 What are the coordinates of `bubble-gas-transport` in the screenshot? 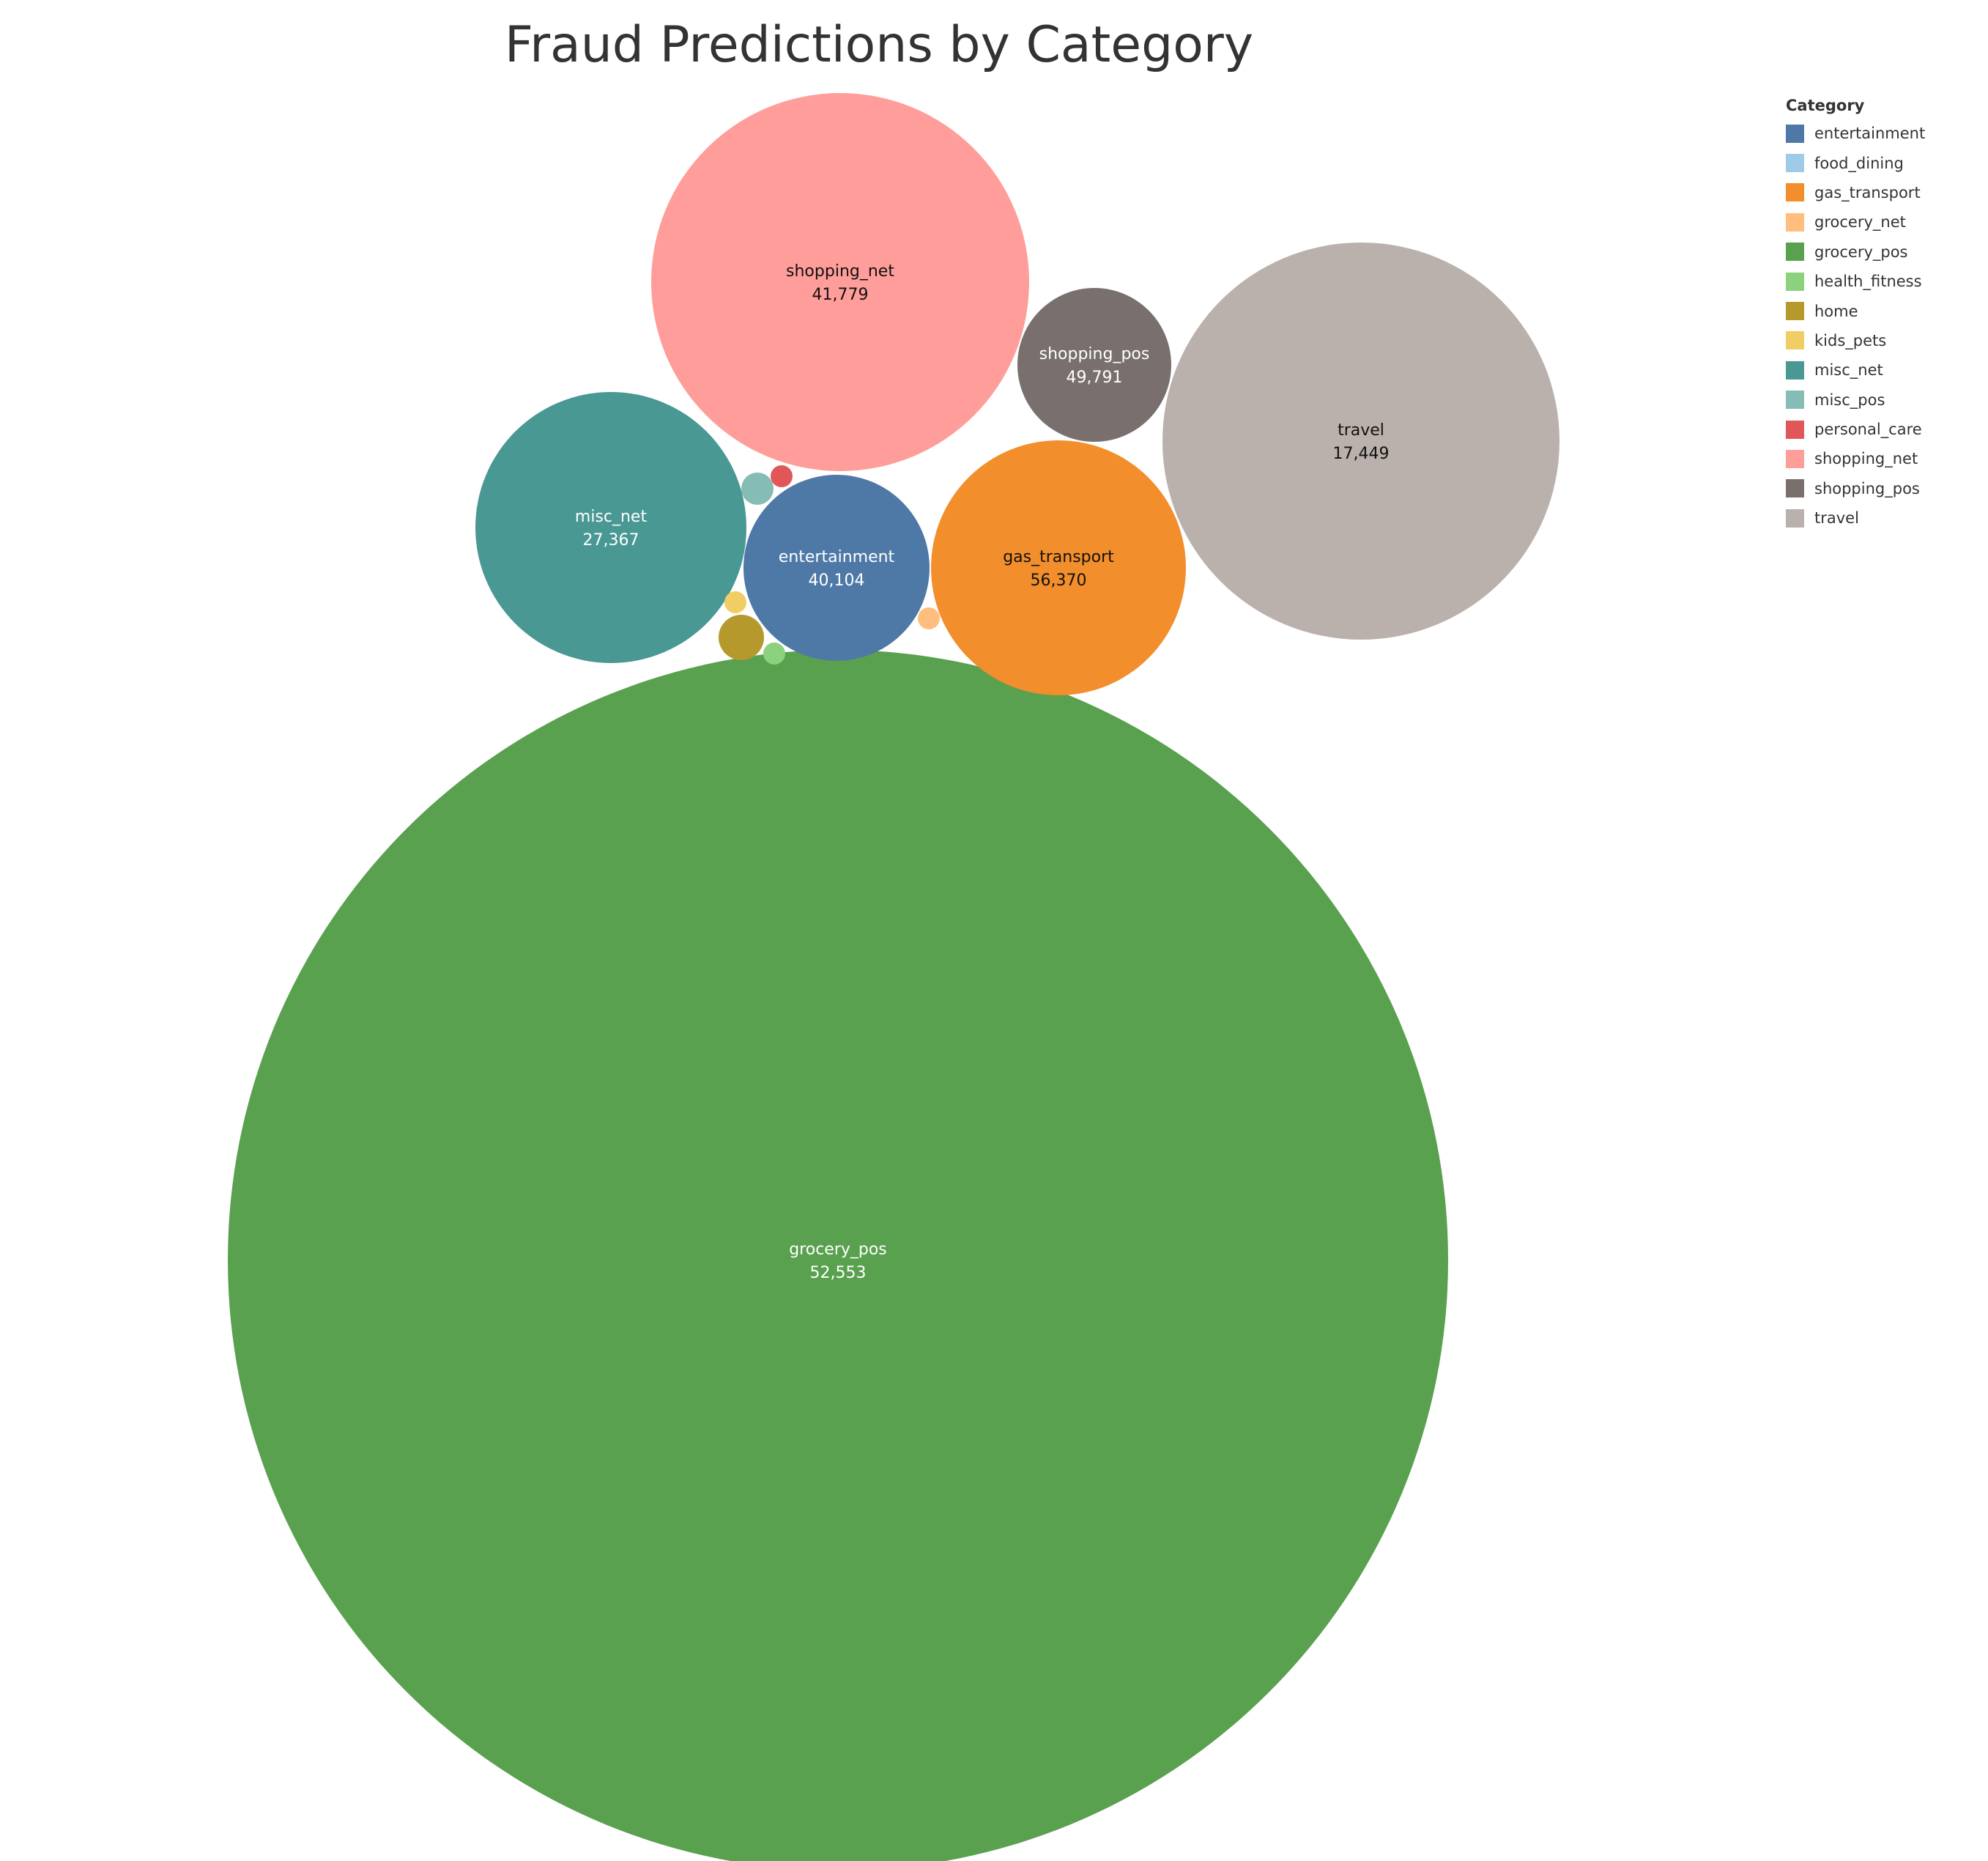 It's located at (1058, 567).